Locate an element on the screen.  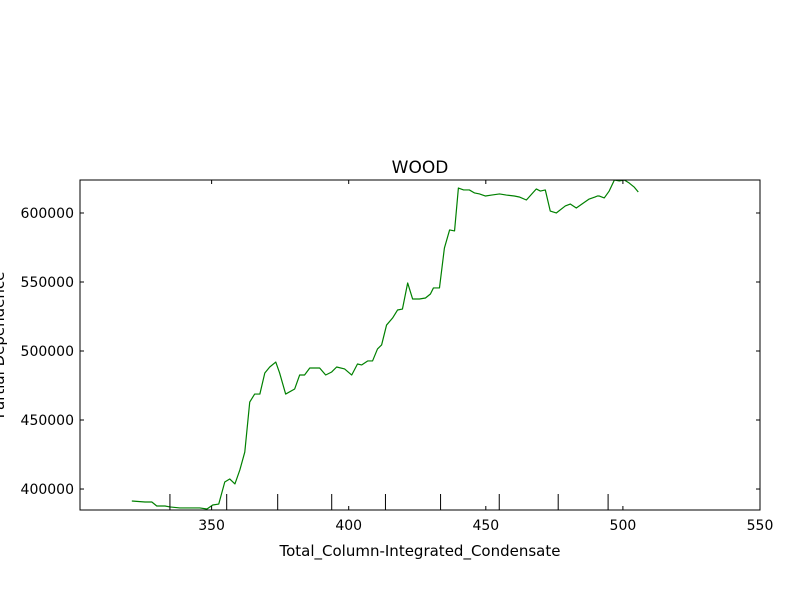
x-tick-label: 350 is located at coordinates (211, 526).